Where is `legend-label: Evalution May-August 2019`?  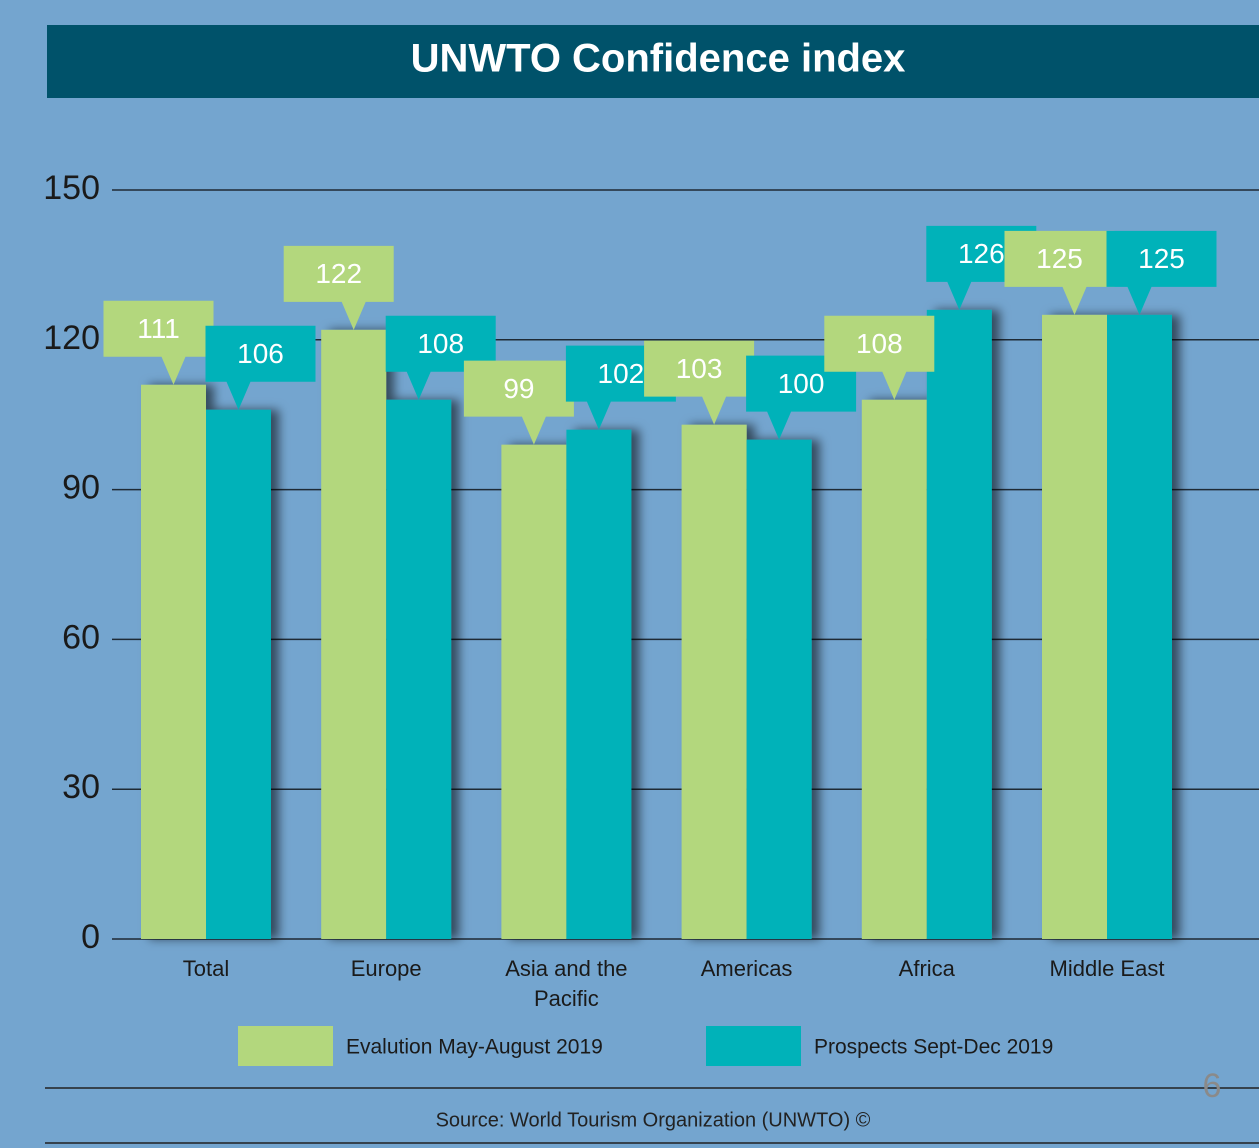 legend-label: Evalution May-August 2019 is located at coordinates (474, 1047).